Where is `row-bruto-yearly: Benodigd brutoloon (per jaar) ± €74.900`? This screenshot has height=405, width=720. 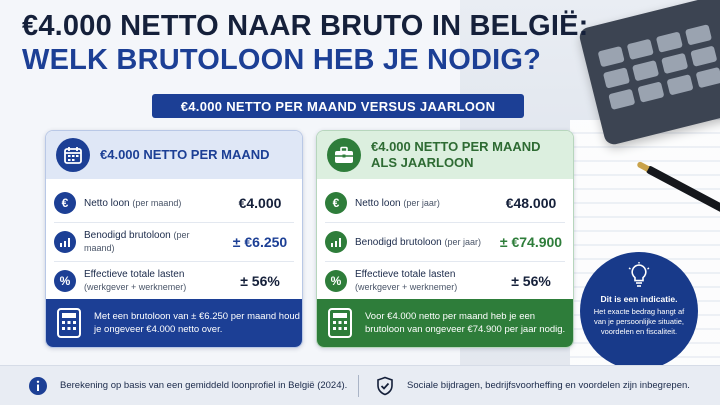 row-bruto-yearly: Benodigd brutoloon (per jaar) ± €74.900 is located at coordinates (445, 242).